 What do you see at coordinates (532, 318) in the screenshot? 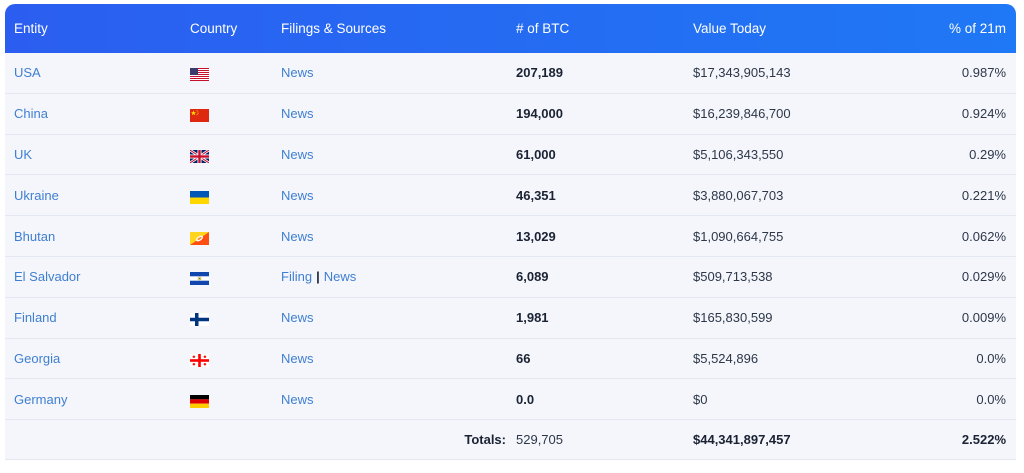
I see `btc-amount: 1,981` at bounding box center [532, 318].